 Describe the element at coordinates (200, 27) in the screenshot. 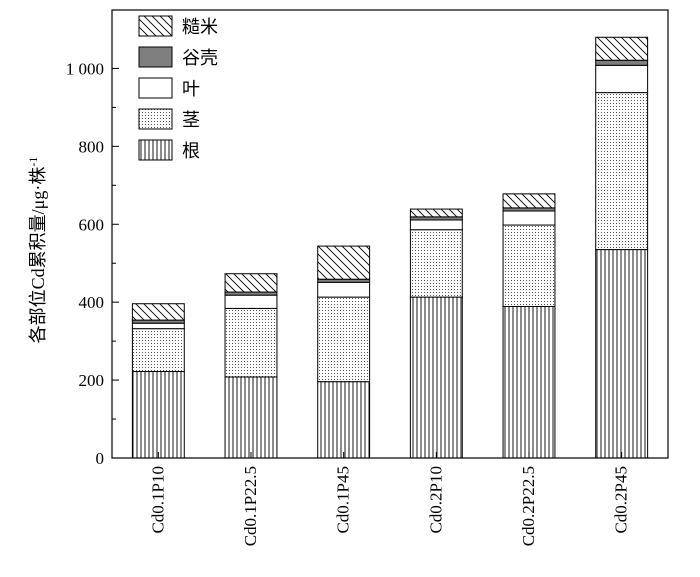

I see `legend-label: 糙米` at that location.